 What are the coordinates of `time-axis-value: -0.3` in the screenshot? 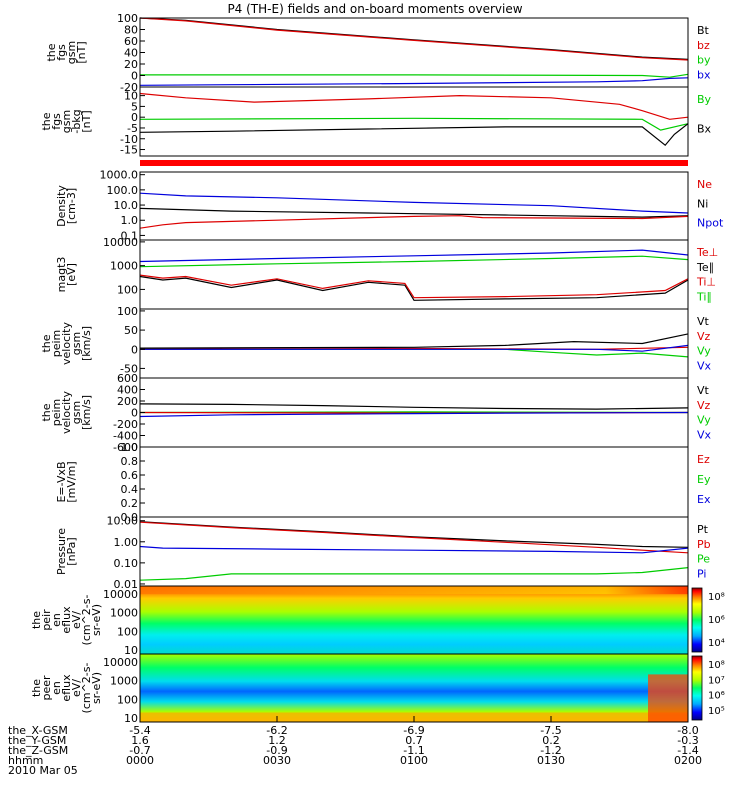 It's located at (687, 740).